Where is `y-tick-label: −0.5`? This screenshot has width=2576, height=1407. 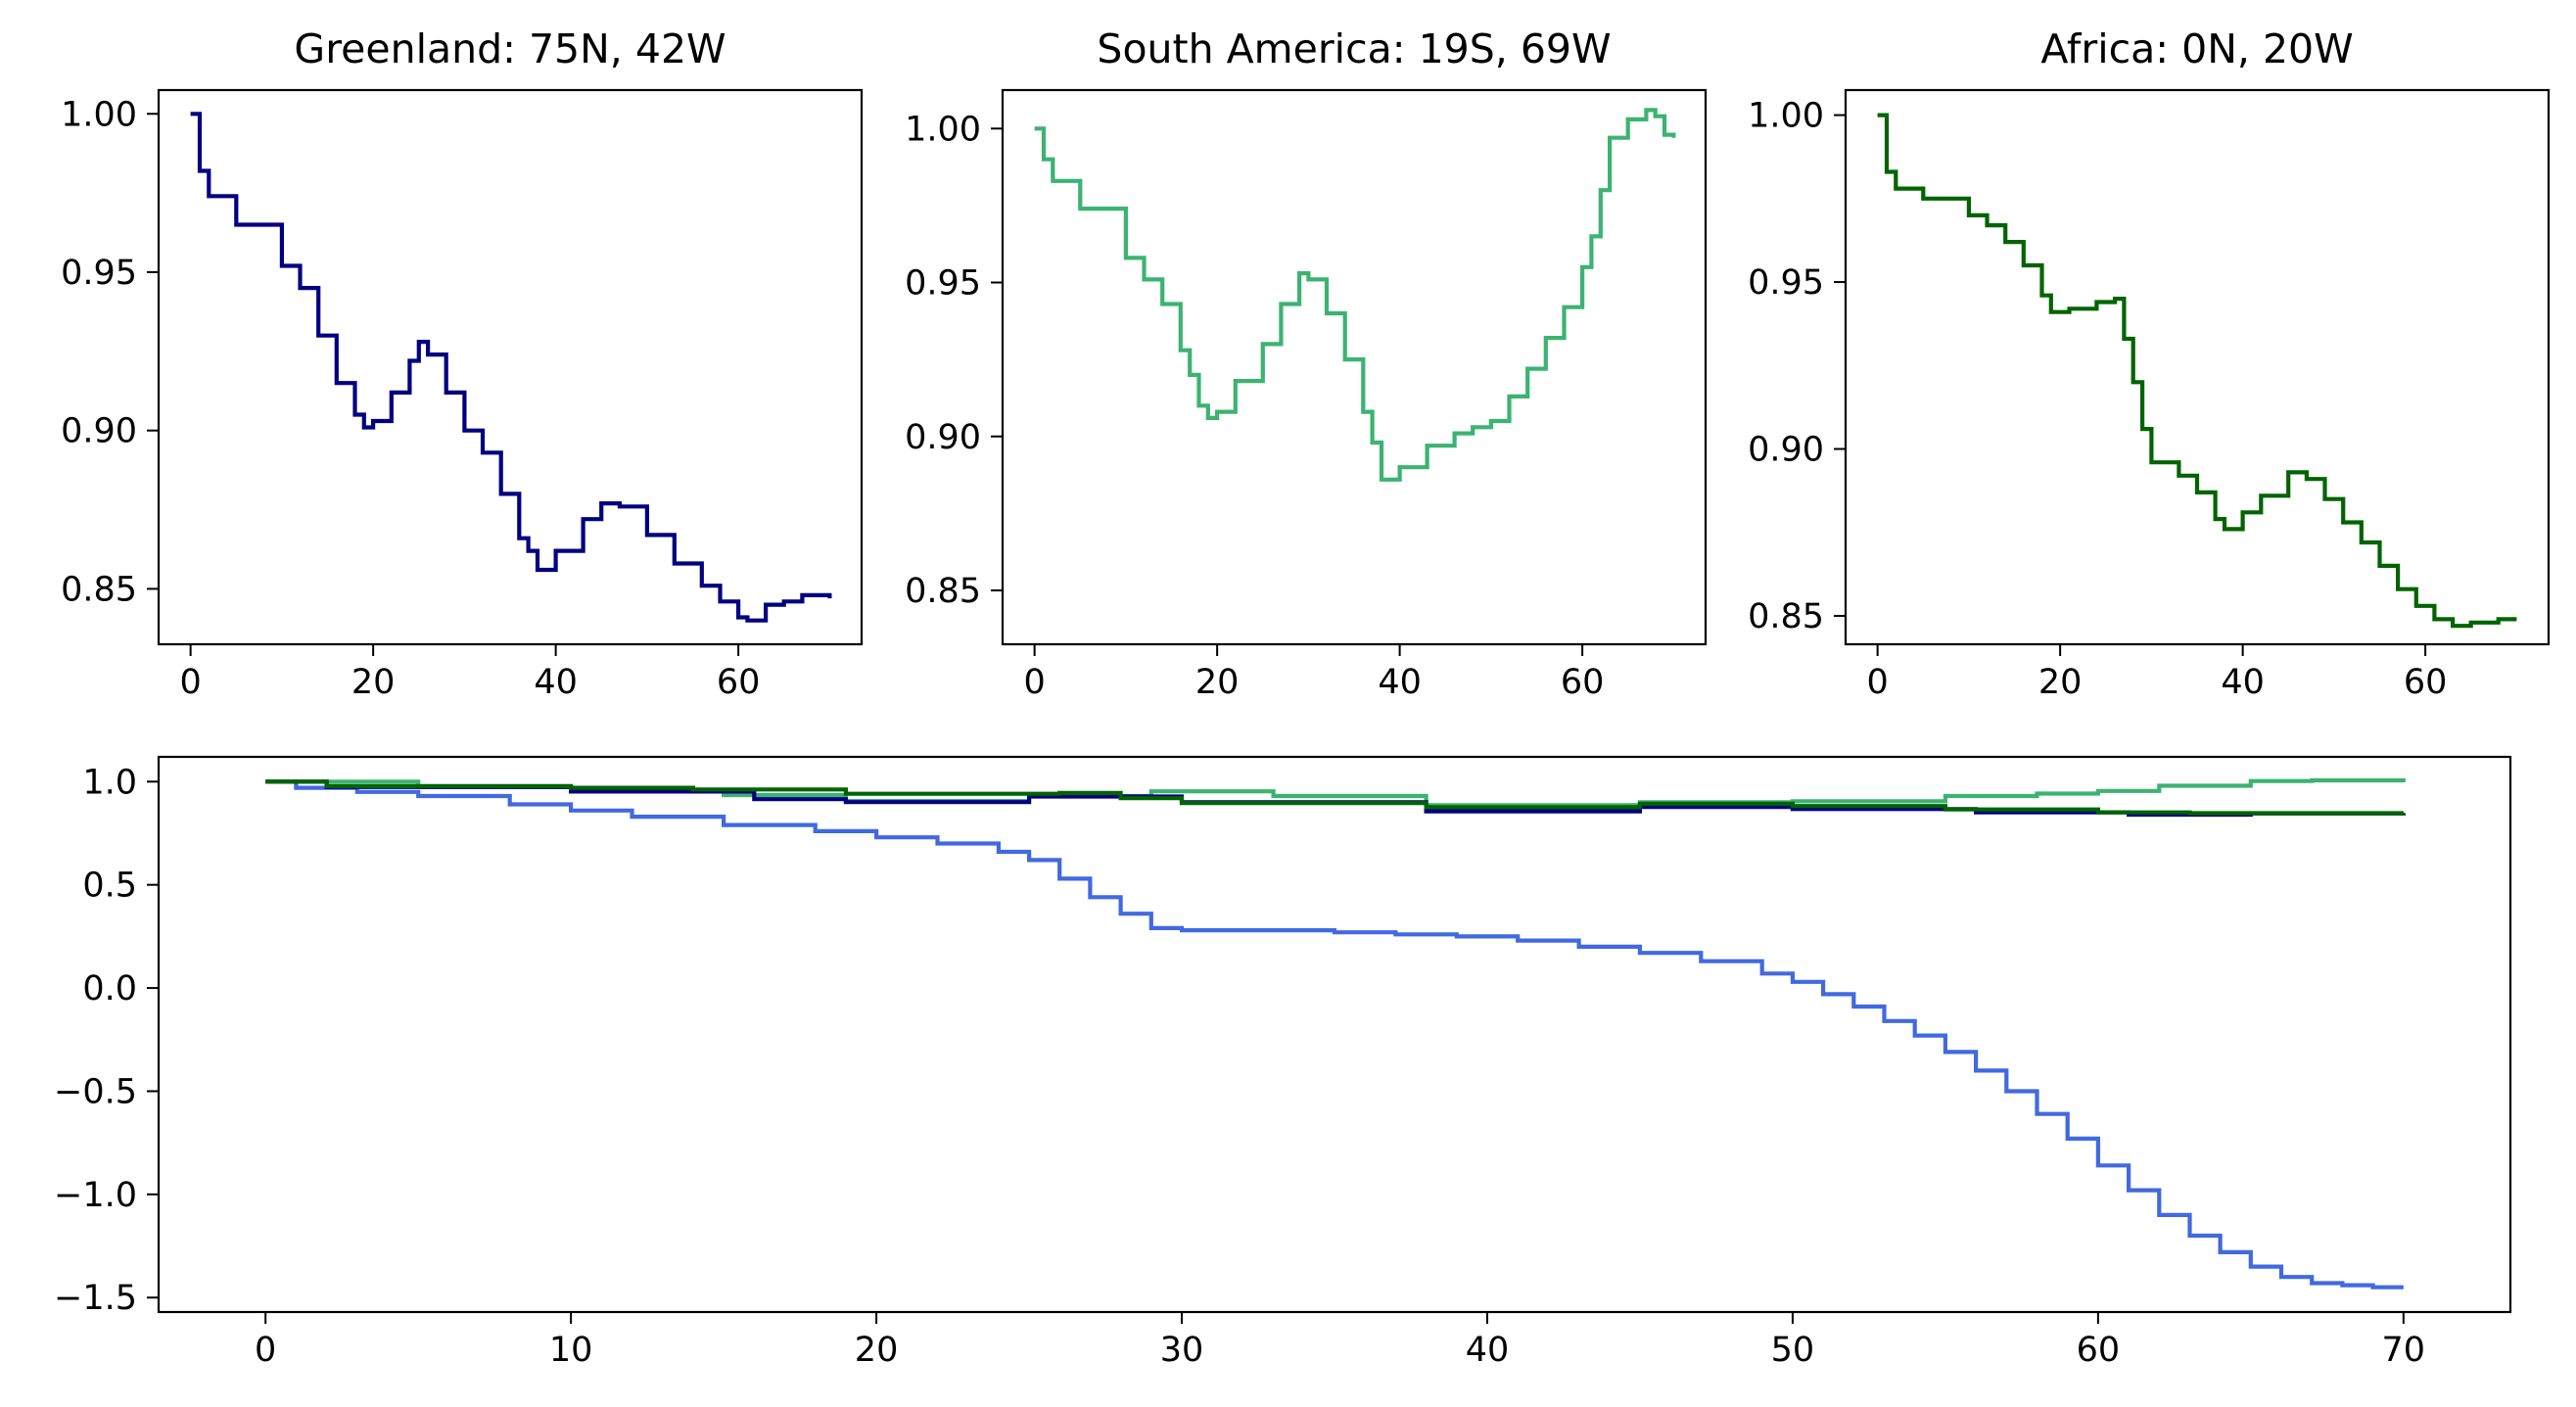
y-tick-label: −0.5 is located at coordinates (96, 1091).